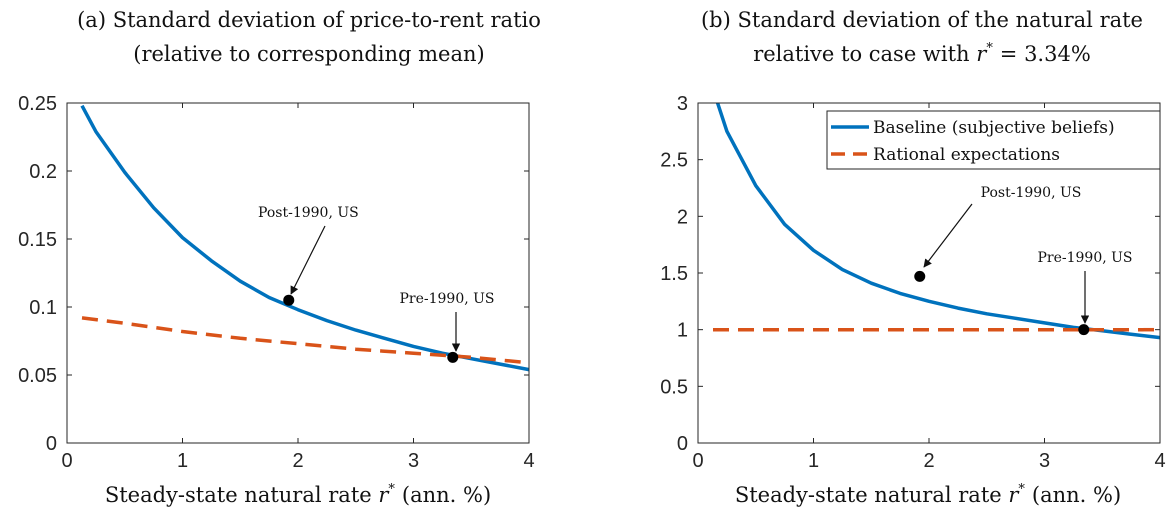 Image resolution: width=1176 pixels, height=513 pixels. I want to click on panel-b-annotations: Post-1990, US Pre-1990, US, so click(1023, 260).